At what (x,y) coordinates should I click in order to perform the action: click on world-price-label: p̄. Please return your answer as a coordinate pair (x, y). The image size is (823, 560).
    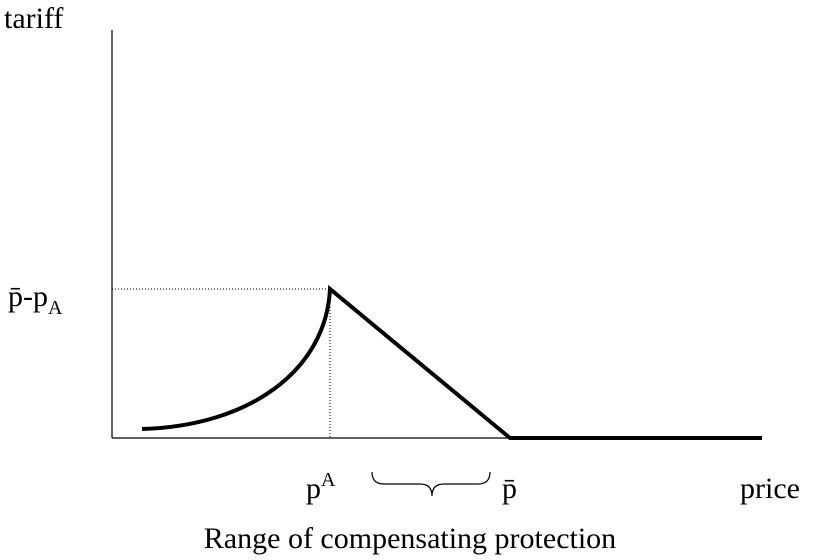
    Looking at the image, I should click on (509, 488).